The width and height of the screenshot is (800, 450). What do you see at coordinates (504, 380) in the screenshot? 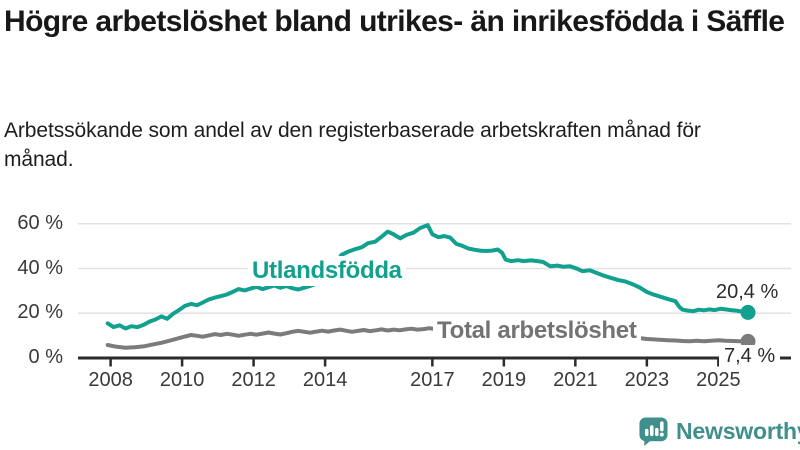
I see `x-axis-tick-label: 2019` at bounding box center [504, 380].